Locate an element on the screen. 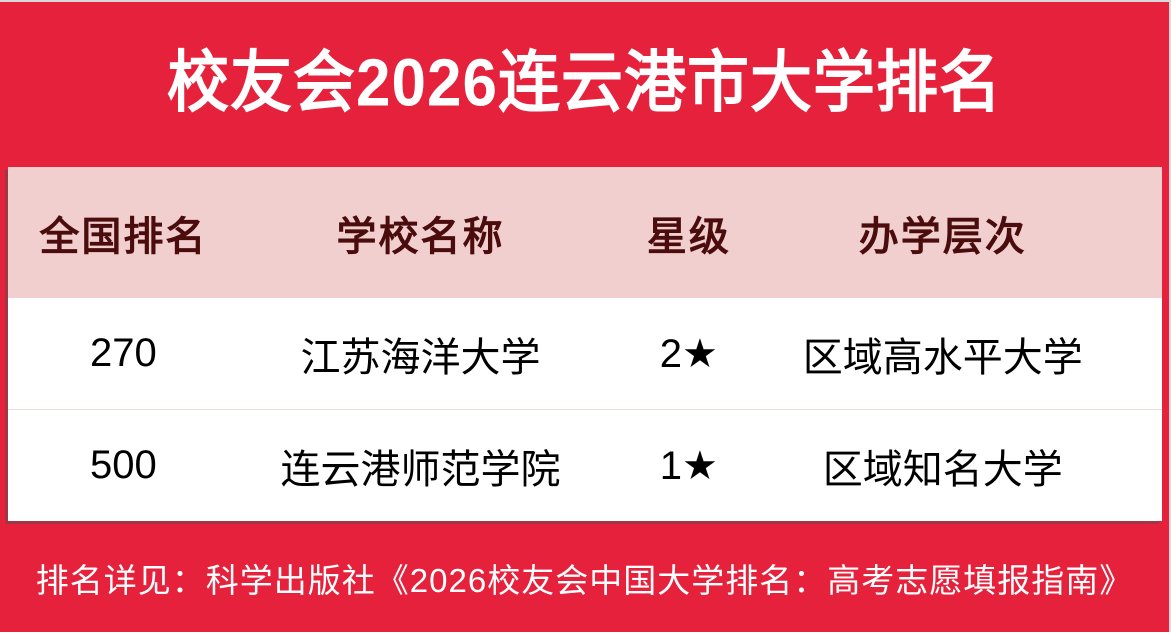 This screenshot has width=1171, height=634. cell-star-level: 2★ is located at coordinates (688, 353).